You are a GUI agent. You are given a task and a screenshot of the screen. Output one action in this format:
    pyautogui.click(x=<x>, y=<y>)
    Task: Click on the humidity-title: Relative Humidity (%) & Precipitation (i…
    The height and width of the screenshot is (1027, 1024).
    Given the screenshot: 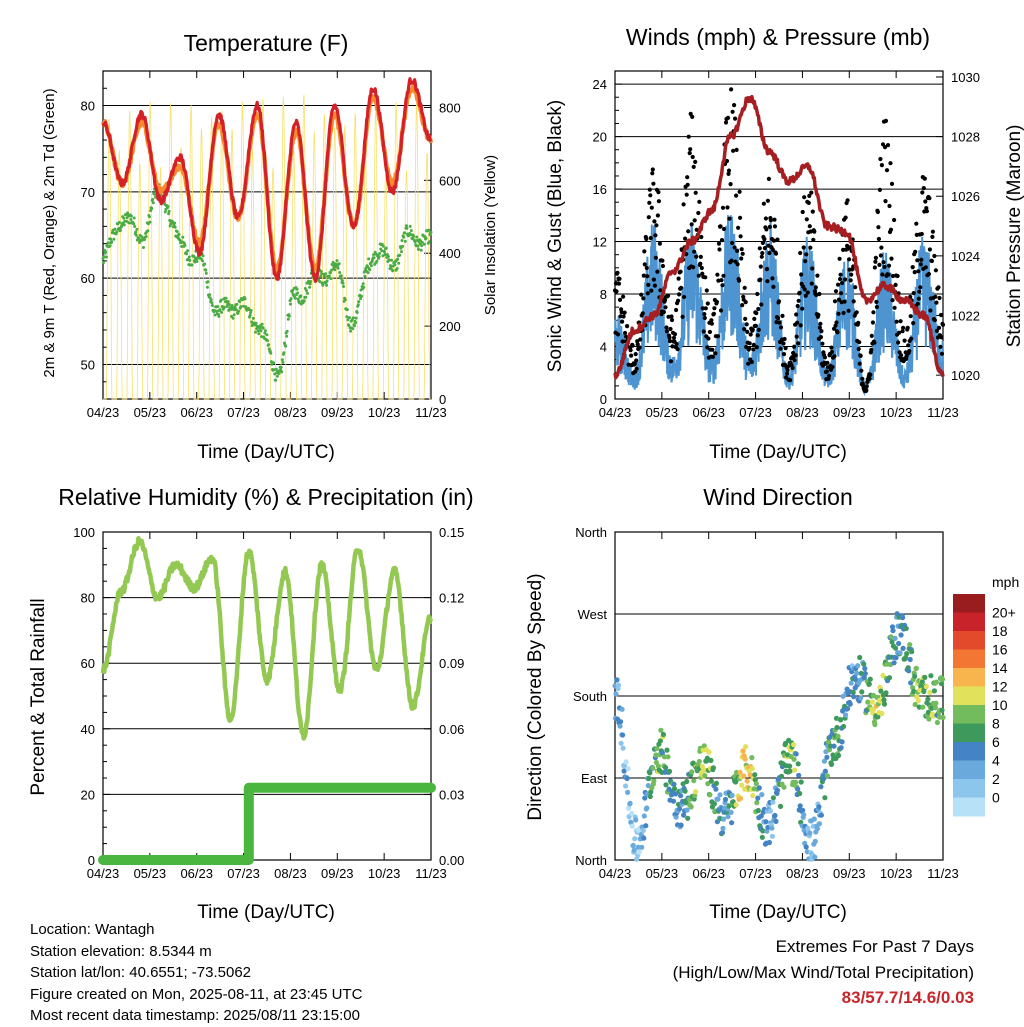 What is the action you would take?
    pyautogui.click(x=265, y=497)
    